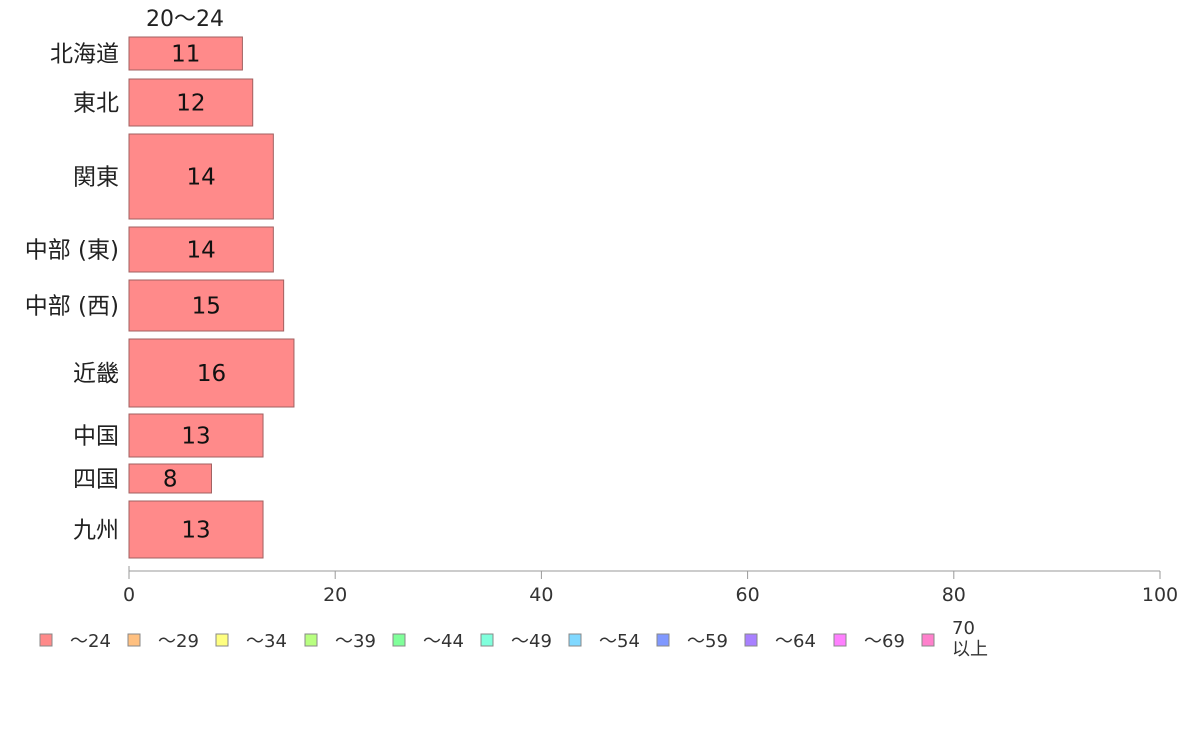 This screenshot has width=1188, height=736. Describe the element at coordinates (795, 641) in the screenshot. I see `legend-label: 〜64` at that location.